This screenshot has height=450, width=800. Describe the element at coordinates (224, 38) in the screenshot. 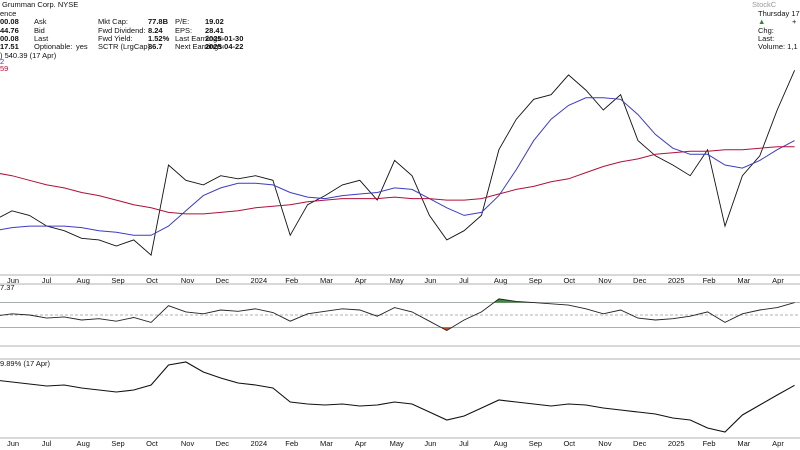

I see `earnings-text: 2025-01-30` at that location.